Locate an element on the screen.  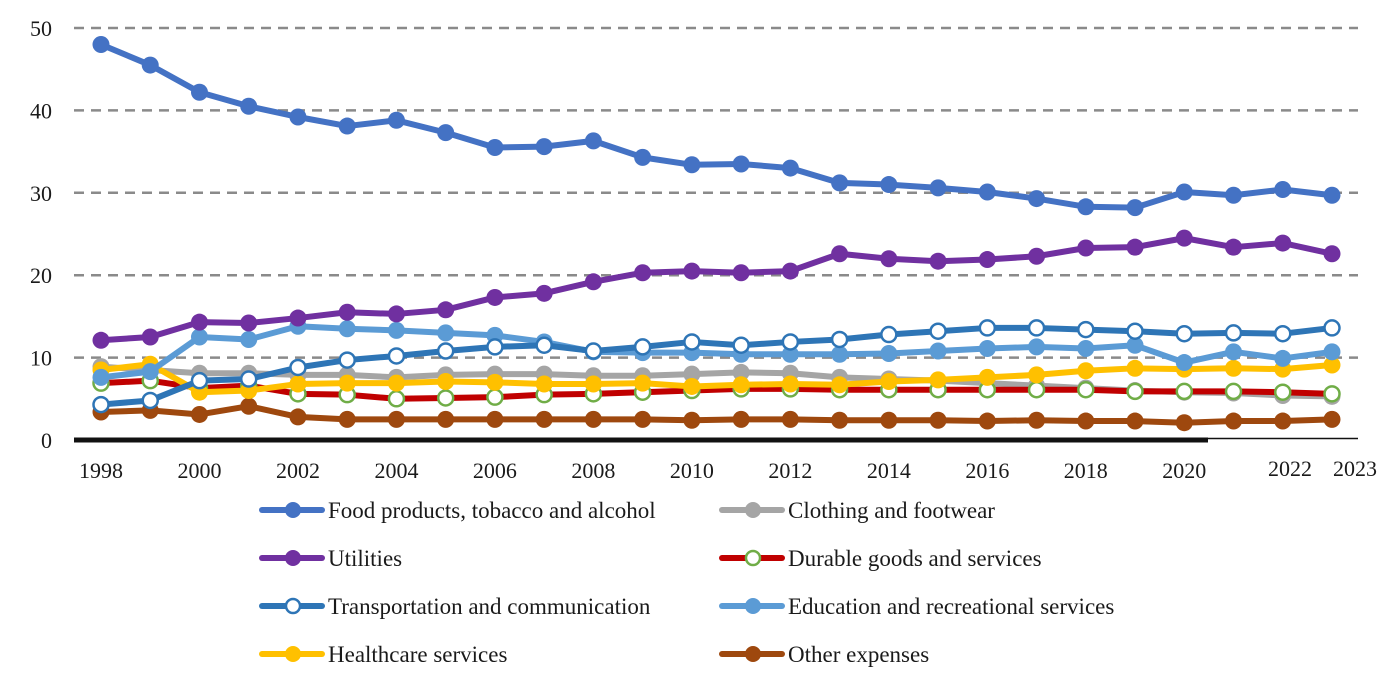
series-durable-goods-and-services is located at coordinates (716, 389).